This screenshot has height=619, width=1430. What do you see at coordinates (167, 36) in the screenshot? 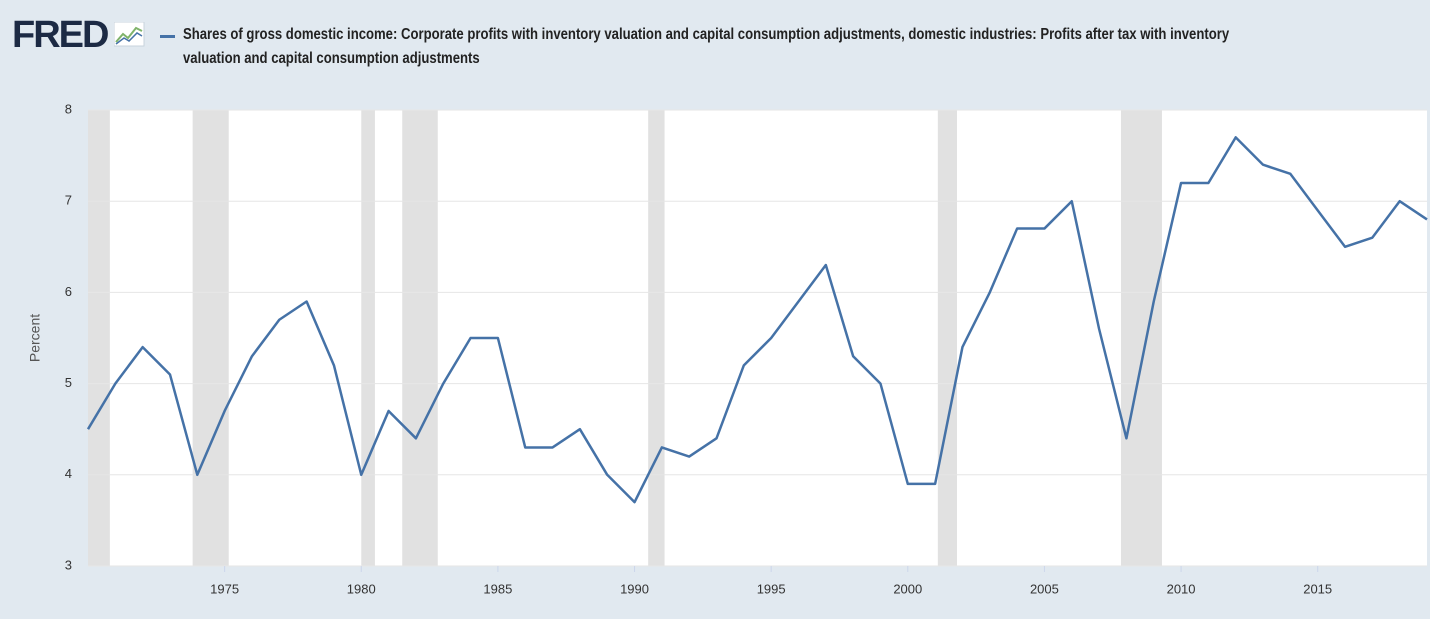
I see `legend-line` at bounding box center [167, 36].